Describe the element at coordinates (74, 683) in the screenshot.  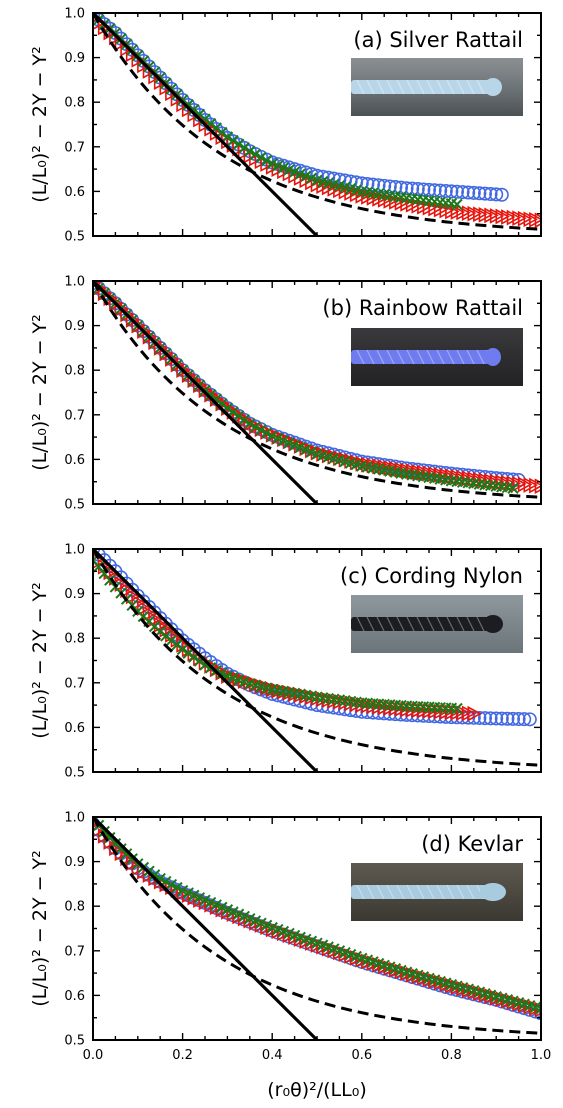
I see `y-tick-label: 0.7` at that location.